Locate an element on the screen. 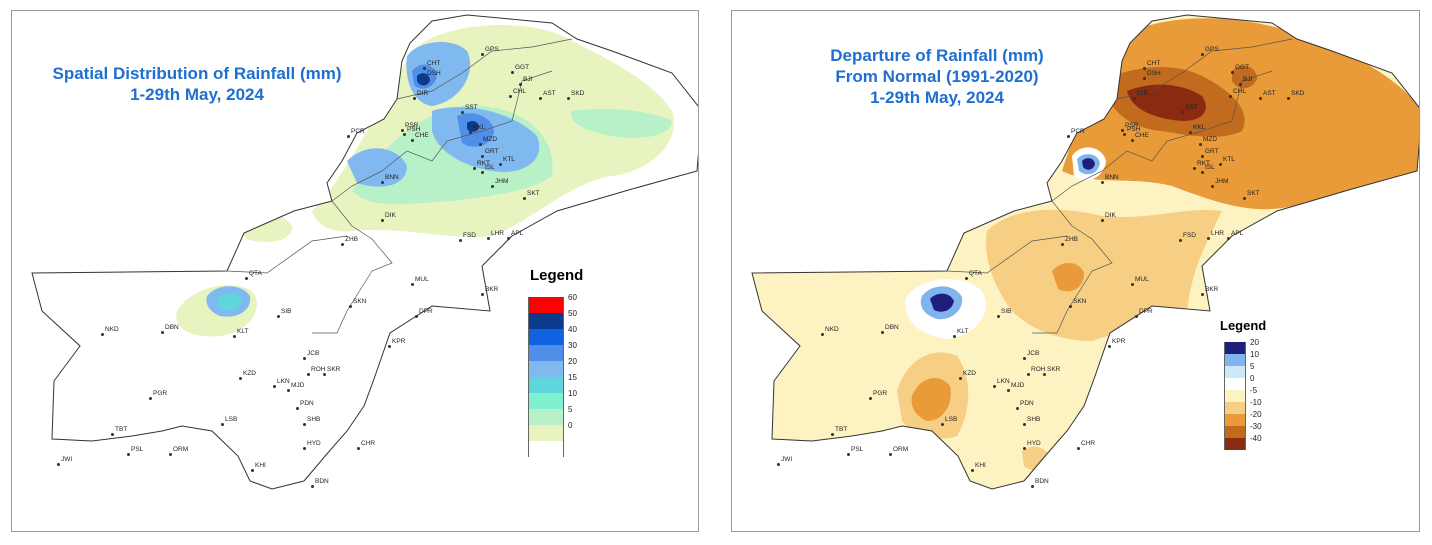  station-label: BDN is located at coordinates (322, 481).